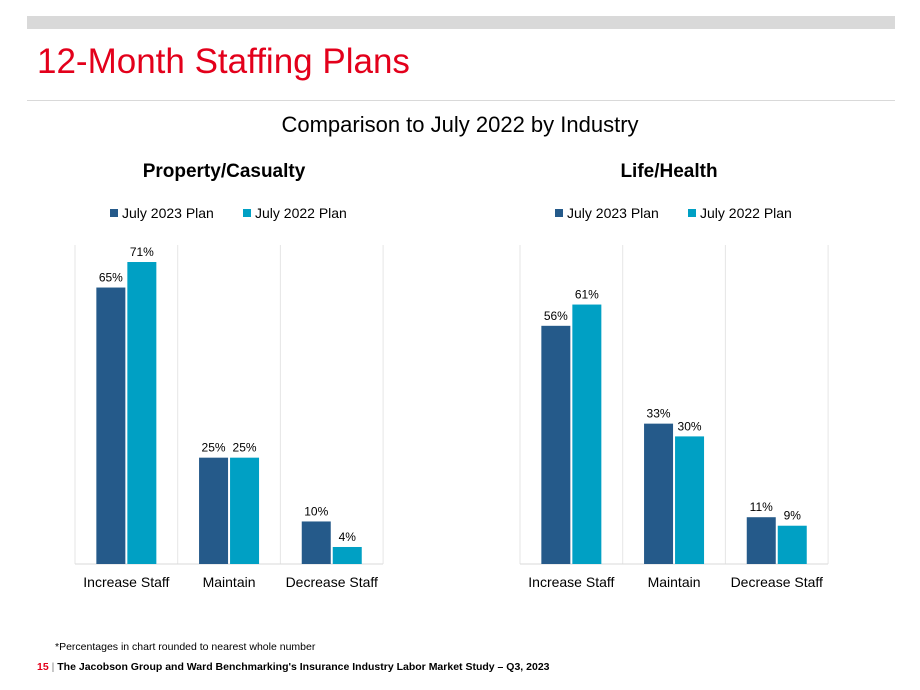 This screenshot has width=920, height=690. I want to click on data-label-july-2023-plan-maintain: 33%, so click(659, 414).